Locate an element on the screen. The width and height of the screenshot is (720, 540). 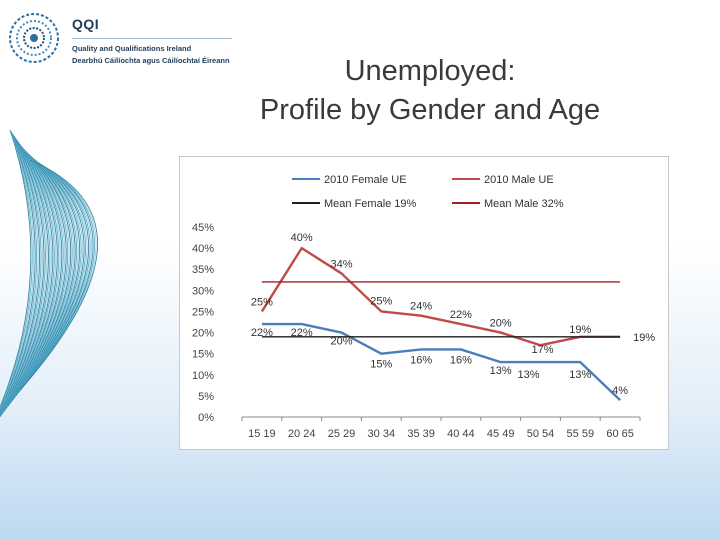
male-data-label: 22% is located at coordinates (461, 315).